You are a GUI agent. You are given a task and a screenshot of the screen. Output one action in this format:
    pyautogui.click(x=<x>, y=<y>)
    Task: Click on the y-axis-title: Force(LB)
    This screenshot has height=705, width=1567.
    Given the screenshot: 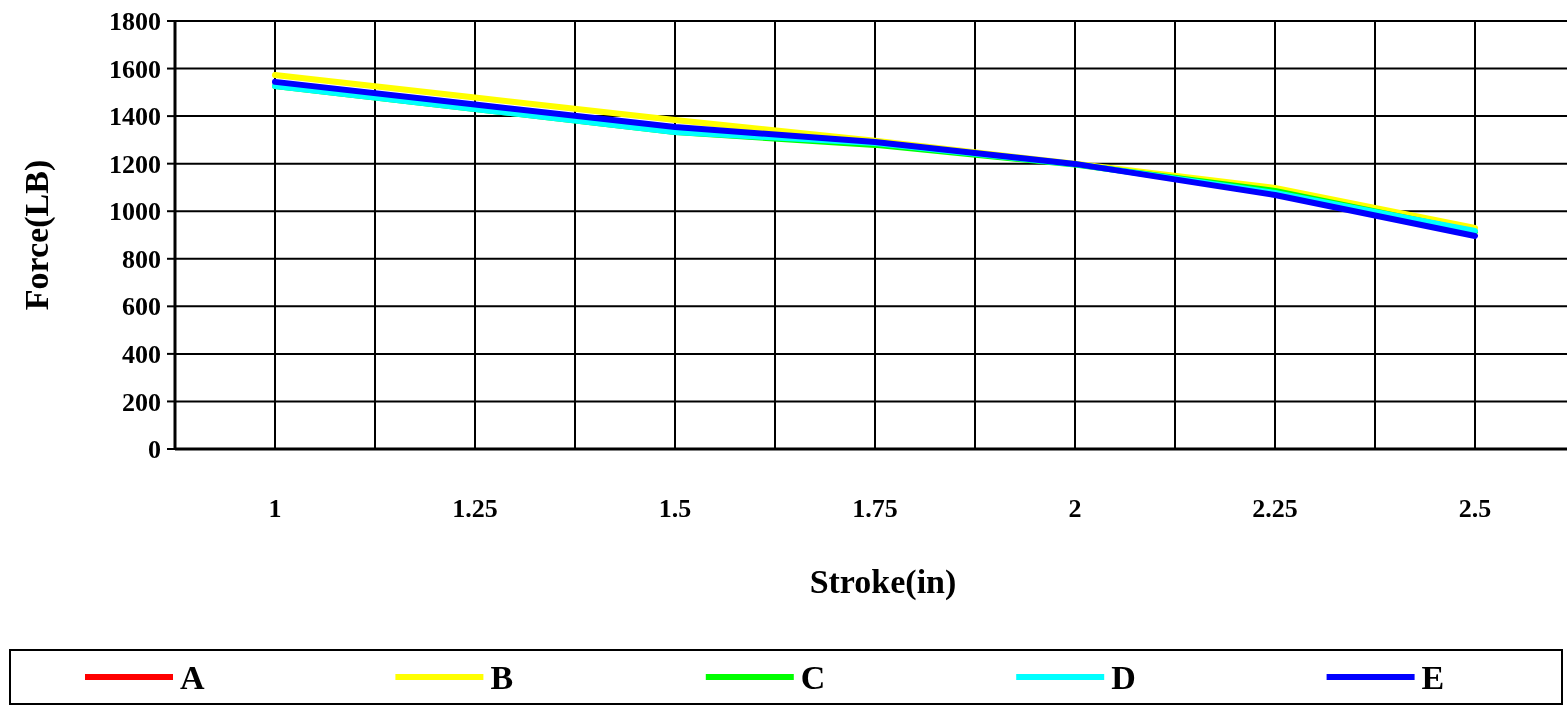 What is the action you would take?
    pyautogui.click(x=37, y=235)
    